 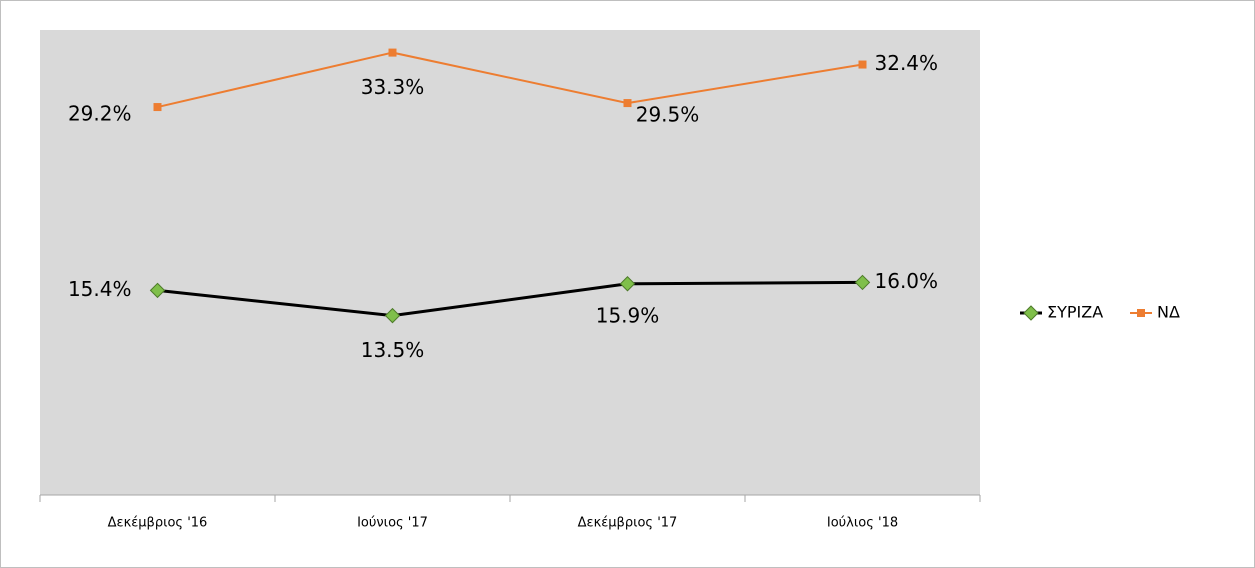 What do you see at coordinates (628, 523) in the screenshot?
I see `x-tick-label: Δεκέμβριος '17` at bounding box center [628, 523].